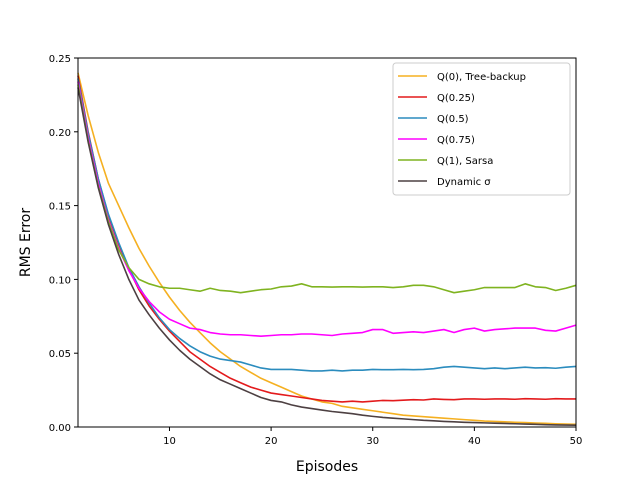 The height and width of the screenshot is (480, 640). Describe the element at coordinates (327, 467) in the screenshot. I see `x-axis-label: Episodes` at that location.